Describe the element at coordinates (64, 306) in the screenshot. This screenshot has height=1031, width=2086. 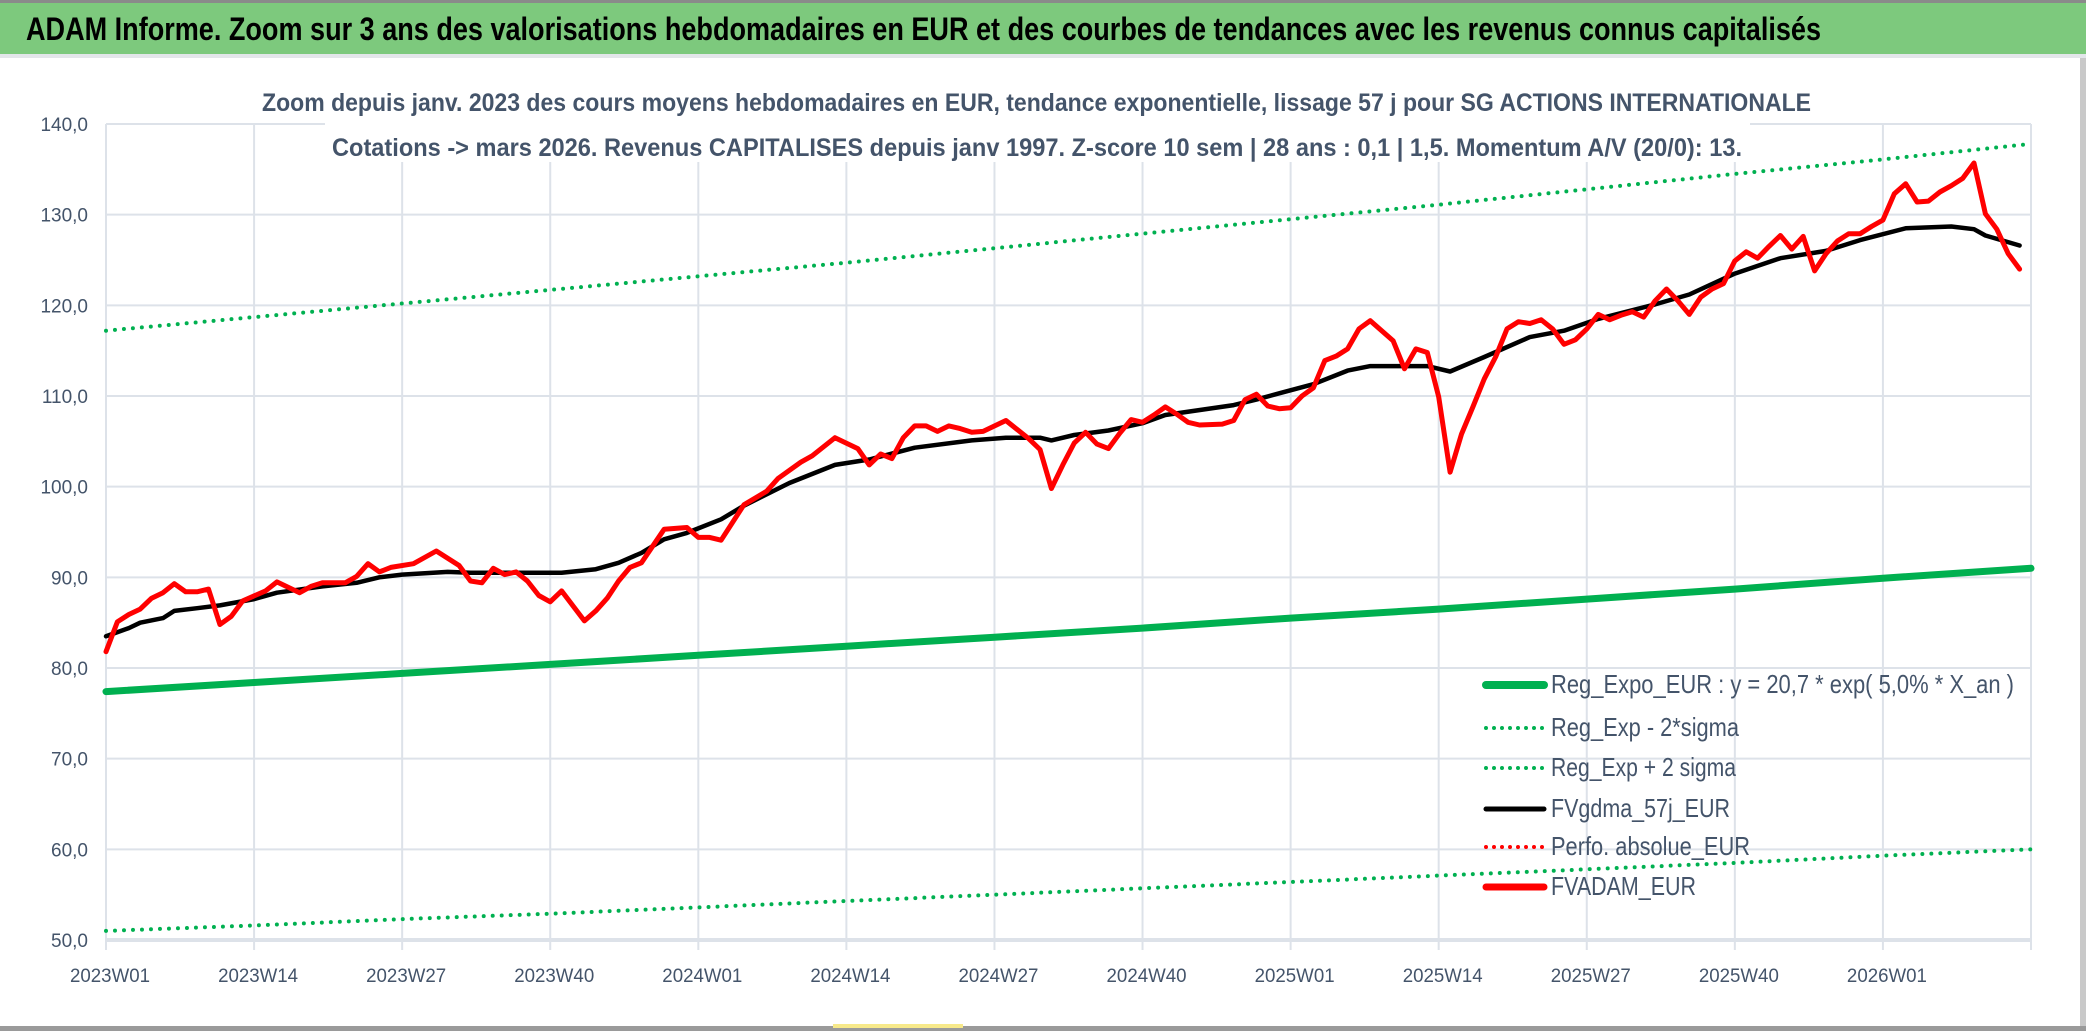
I see `y-tick-label: 120,0` at that location.